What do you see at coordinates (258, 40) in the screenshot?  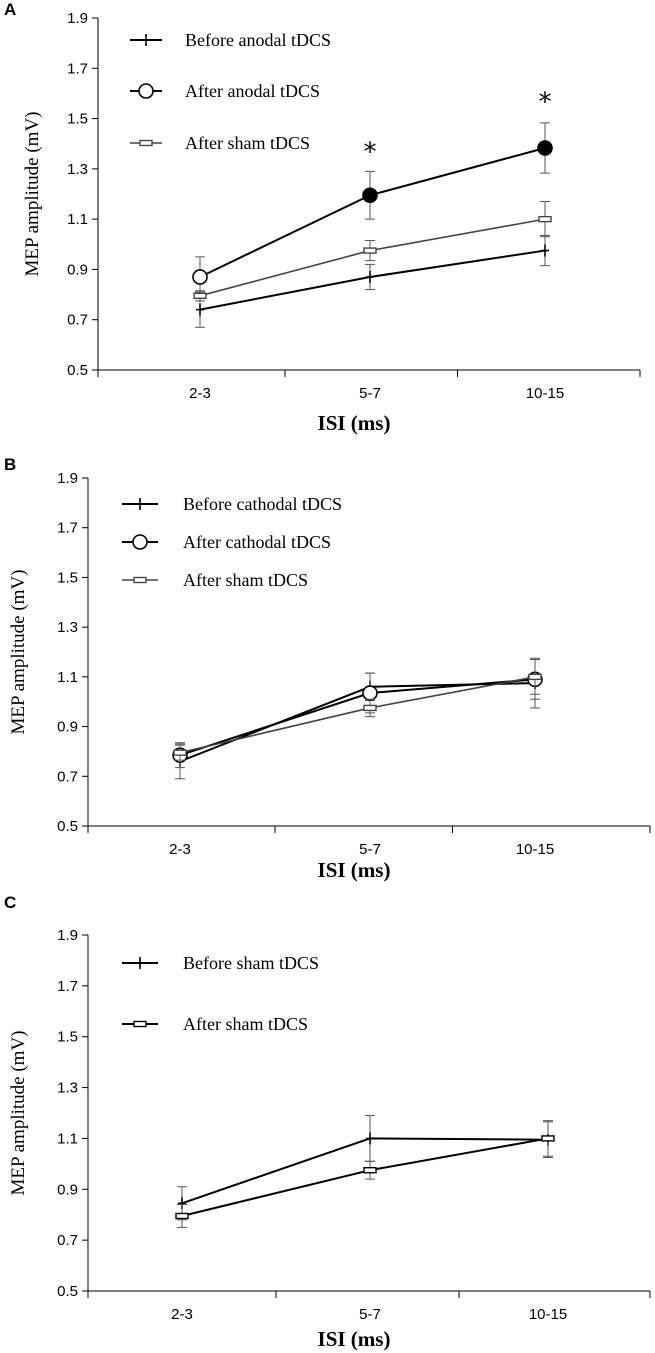 I see `legend-label: Before anodal tDCS` at bounding box center [258, 40].